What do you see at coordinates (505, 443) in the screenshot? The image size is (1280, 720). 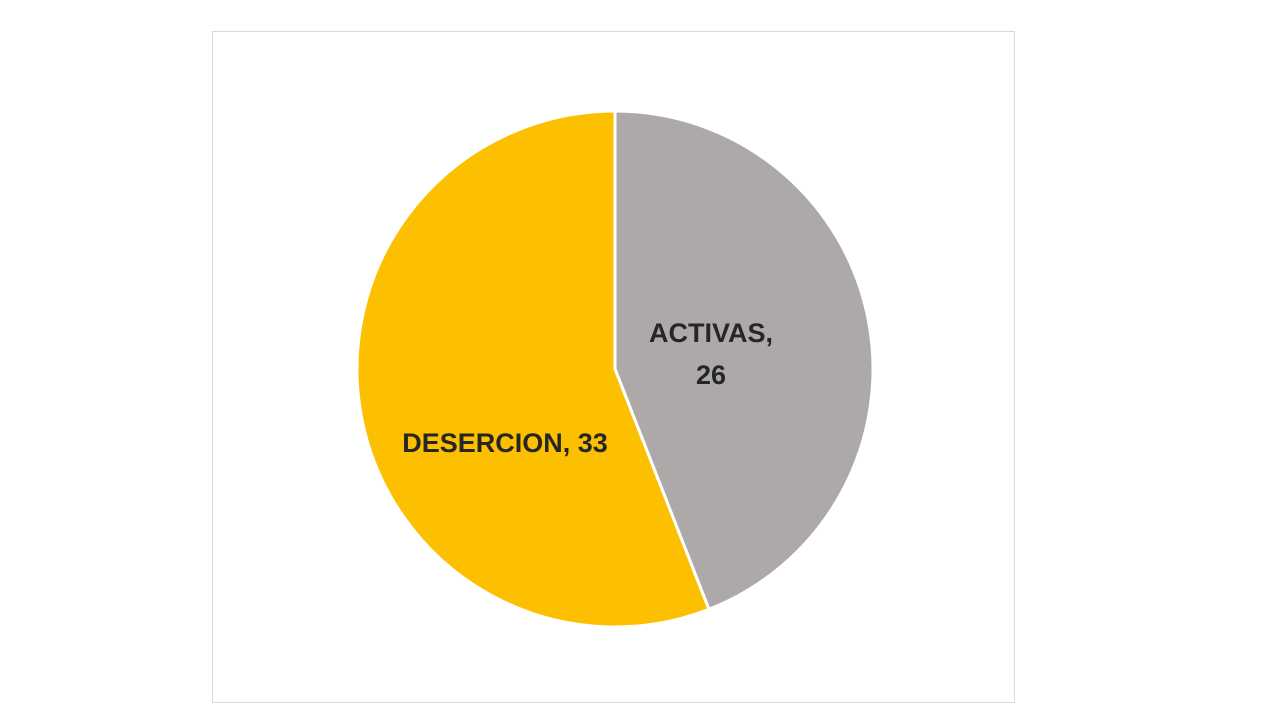 I see `slice-label-desercion: DESERCION, 33` at bounding box center [505, 443].